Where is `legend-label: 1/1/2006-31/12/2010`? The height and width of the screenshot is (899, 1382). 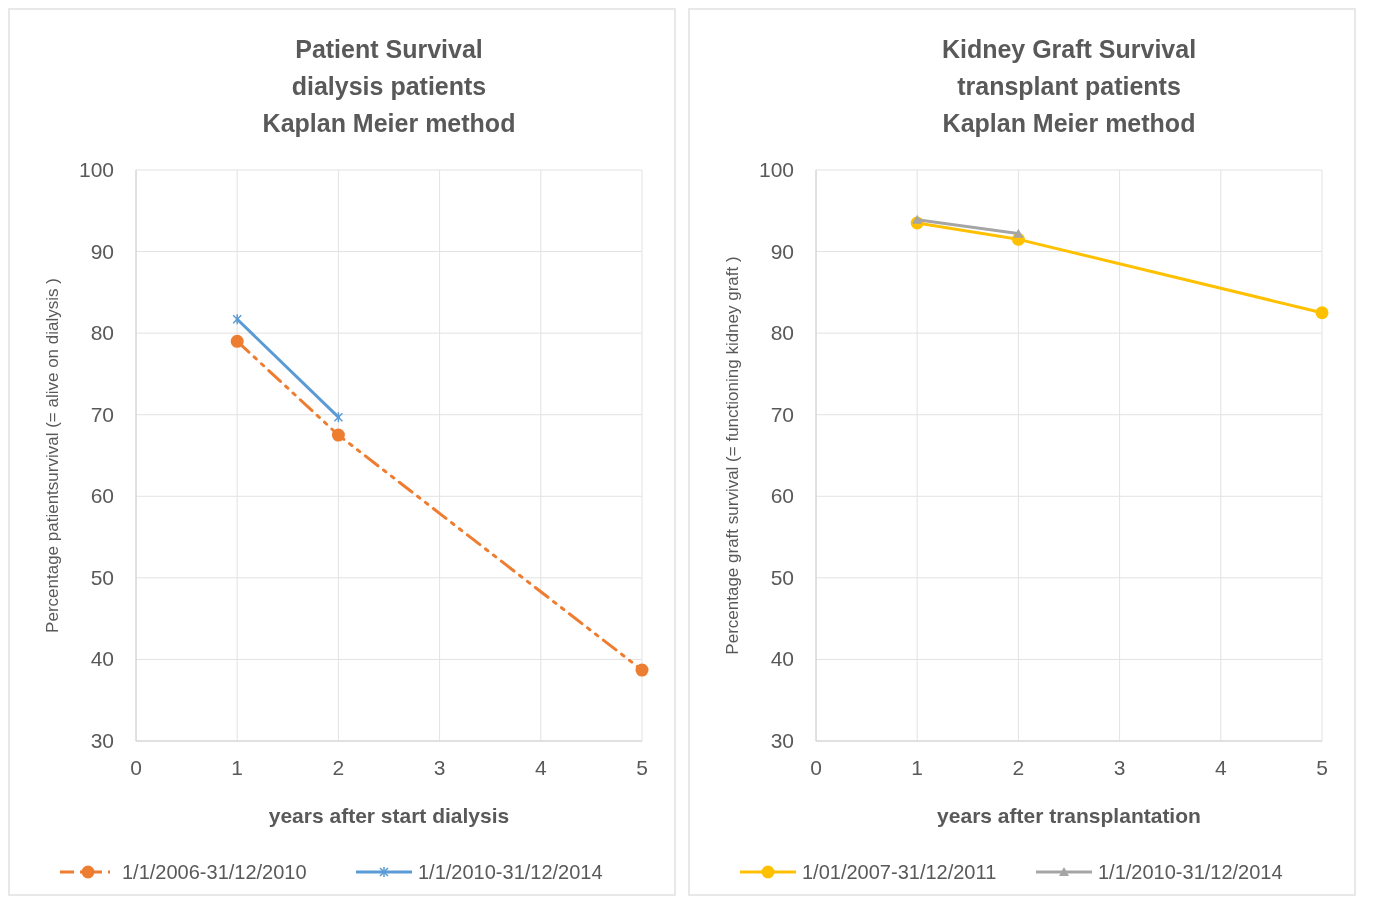
legend-label: 1/1/2006-31/12/2010 is located at coordinates (214, 872).